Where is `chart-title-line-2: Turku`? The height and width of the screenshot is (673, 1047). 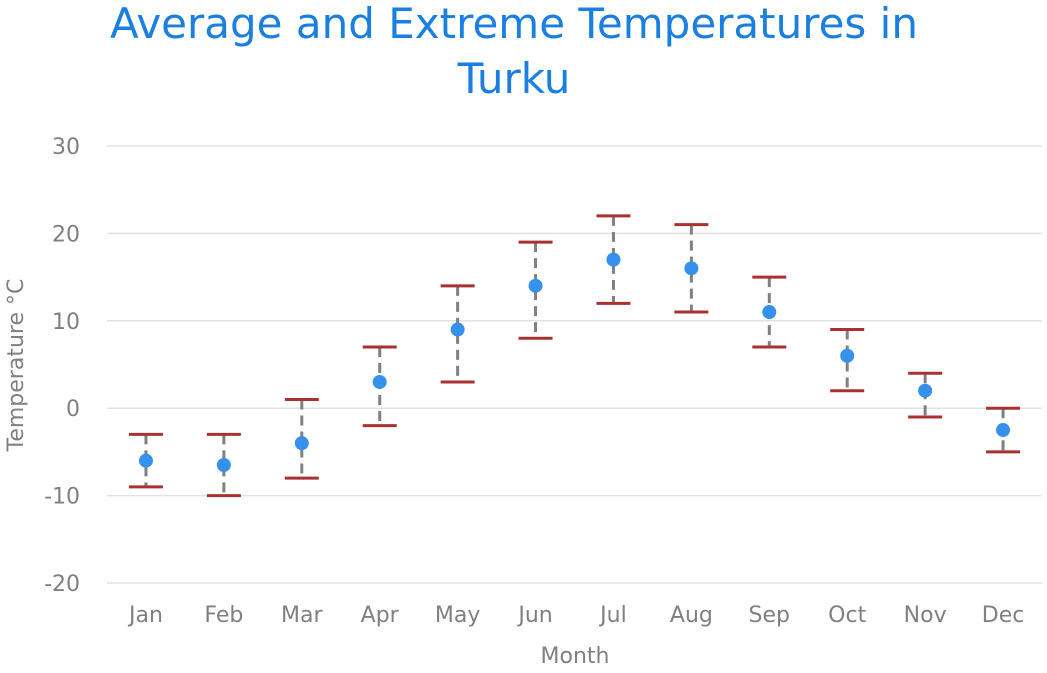 chart-title-line-2: Turku is located at coordinates (514, 78).